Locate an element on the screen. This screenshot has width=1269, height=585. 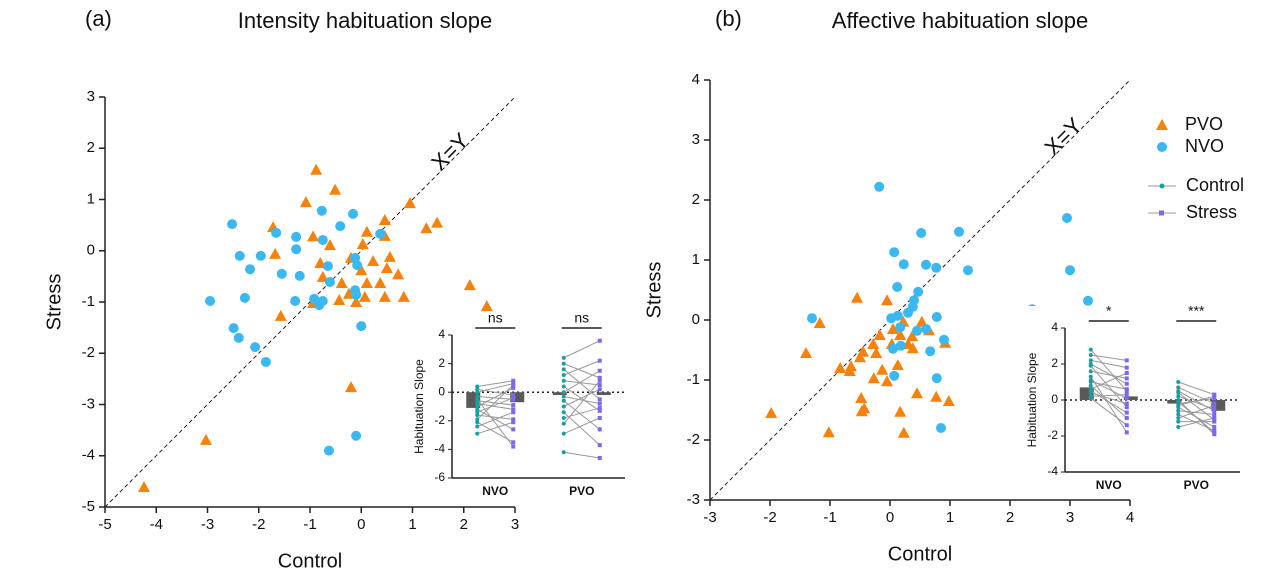
x-tick-label: 4 is located at coordinates (1130, 517).